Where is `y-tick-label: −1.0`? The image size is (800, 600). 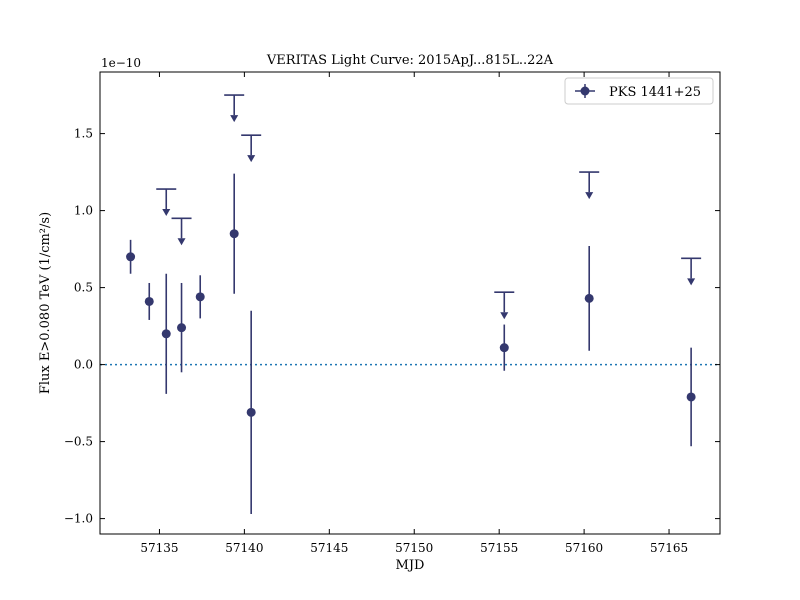 y-tick-label: −1.0 is located at coordinates (78, 519).